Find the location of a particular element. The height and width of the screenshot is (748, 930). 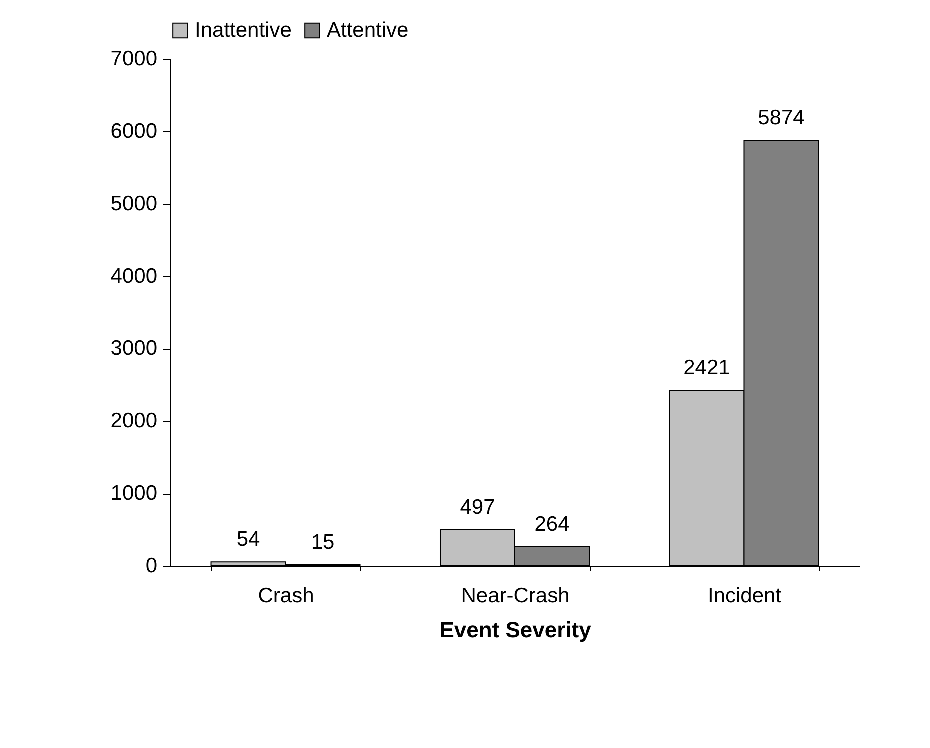

y-tick-label: 6000 is located at coordinates (134, 131).